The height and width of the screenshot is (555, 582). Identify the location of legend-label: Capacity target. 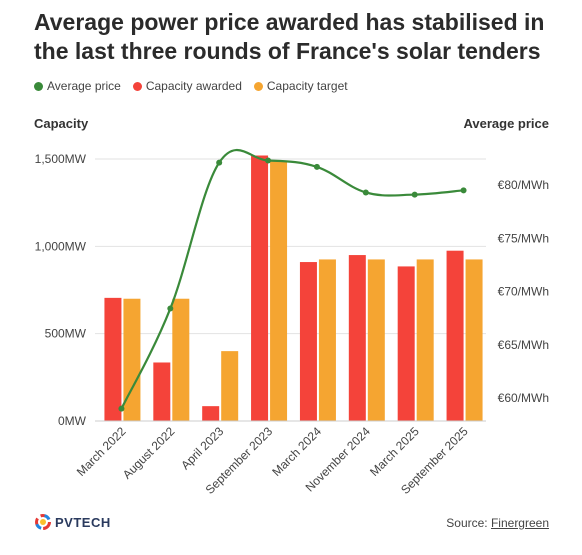
(307, 86).